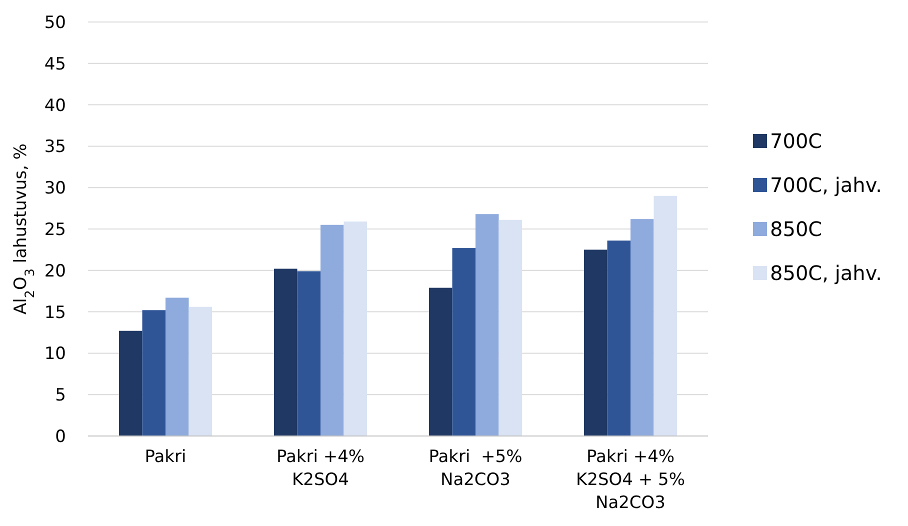  Describe the element at coordinates (826, 185) in the screenshot. I see `legend-label: 700C, jahv.` at that location.